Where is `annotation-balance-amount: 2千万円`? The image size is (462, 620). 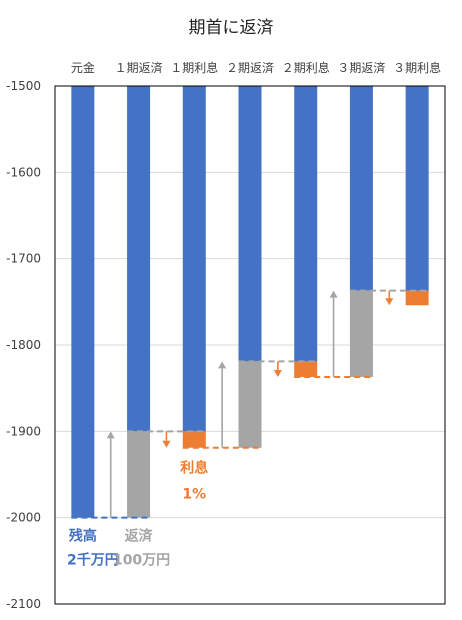 annotation-balance-amount: 2千万円 is located at coordinates (93, 560).